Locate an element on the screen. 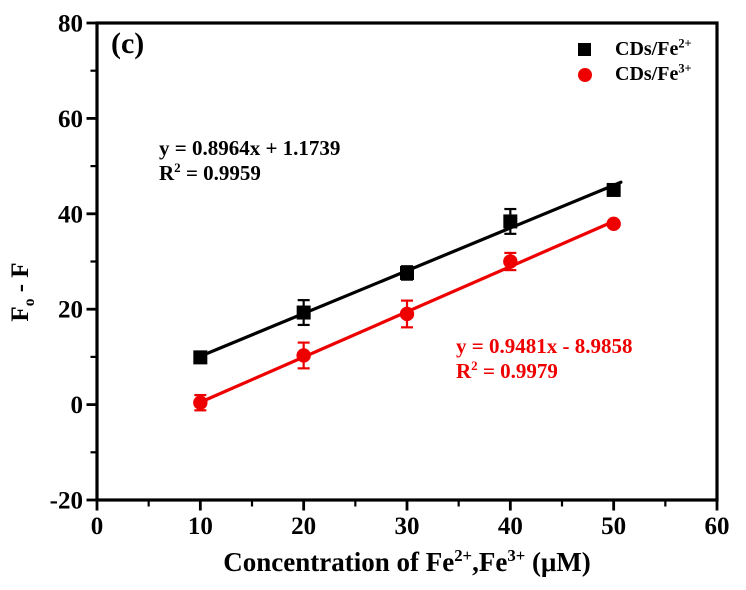 This screenshot has width=746, height=590. y-axis-title: Fo - F is located at coordinates (22, 292).